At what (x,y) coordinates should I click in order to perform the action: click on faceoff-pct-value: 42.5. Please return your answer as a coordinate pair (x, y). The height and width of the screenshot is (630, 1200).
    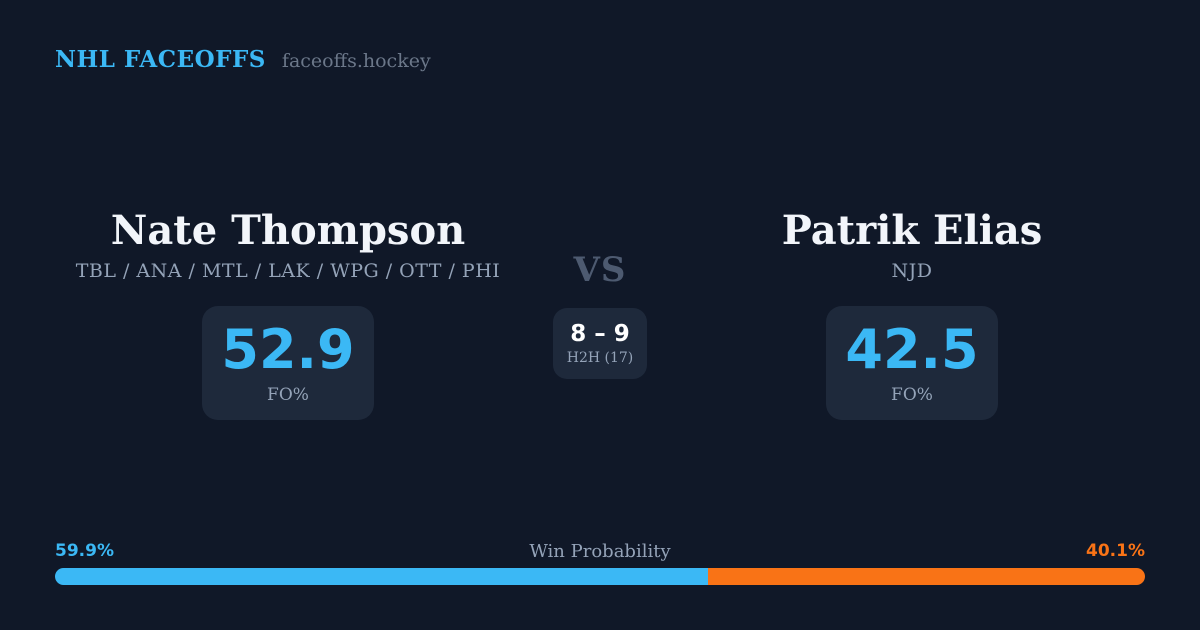
    Looking at the image, I should click on (912, 349).